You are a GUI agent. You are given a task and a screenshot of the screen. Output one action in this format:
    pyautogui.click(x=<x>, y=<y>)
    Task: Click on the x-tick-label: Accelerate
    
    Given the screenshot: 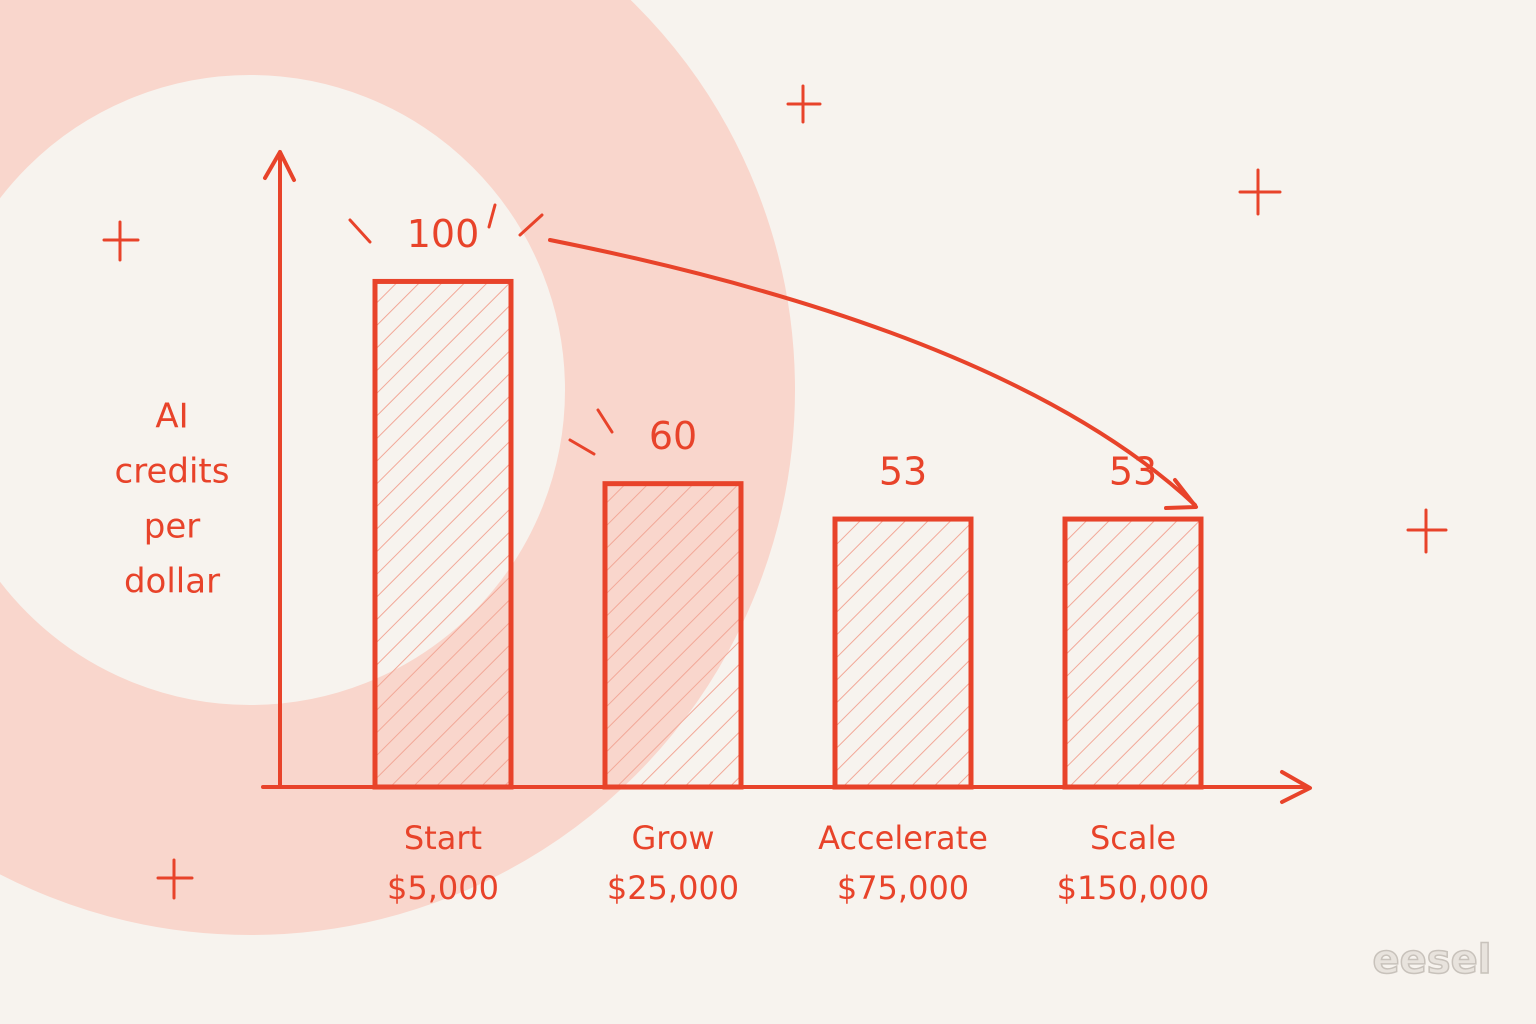 What is the action you would take?
    pyautogui.click(x=903, y=838)
    